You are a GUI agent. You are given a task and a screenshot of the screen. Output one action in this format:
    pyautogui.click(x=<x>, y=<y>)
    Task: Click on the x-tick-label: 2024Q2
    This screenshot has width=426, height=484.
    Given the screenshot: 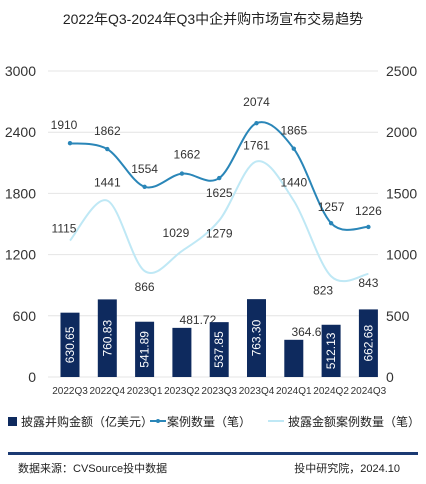 What is the action you would take?
    pyautogui.click(x=331, y=391)
    